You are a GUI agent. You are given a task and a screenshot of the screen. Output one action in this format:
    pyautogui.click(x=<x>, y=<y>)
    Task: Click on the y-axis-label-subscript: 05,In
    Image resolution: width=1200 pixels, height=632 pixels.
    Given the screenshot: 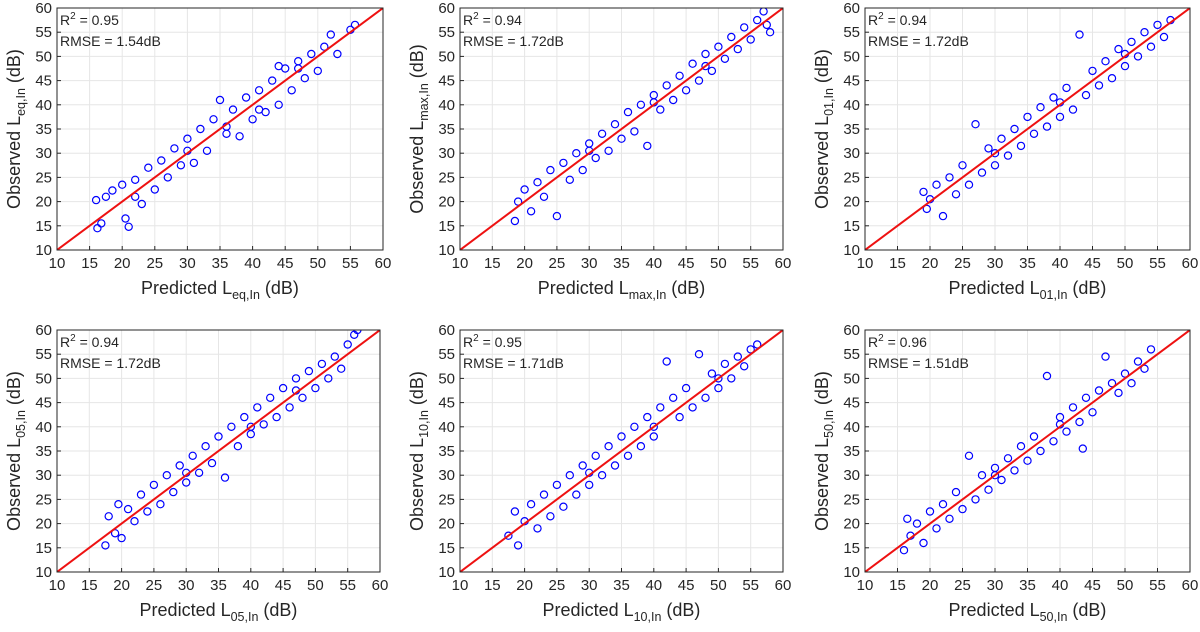 What is the action you would take?
    pyautogui.click(x=21, y=424)
    